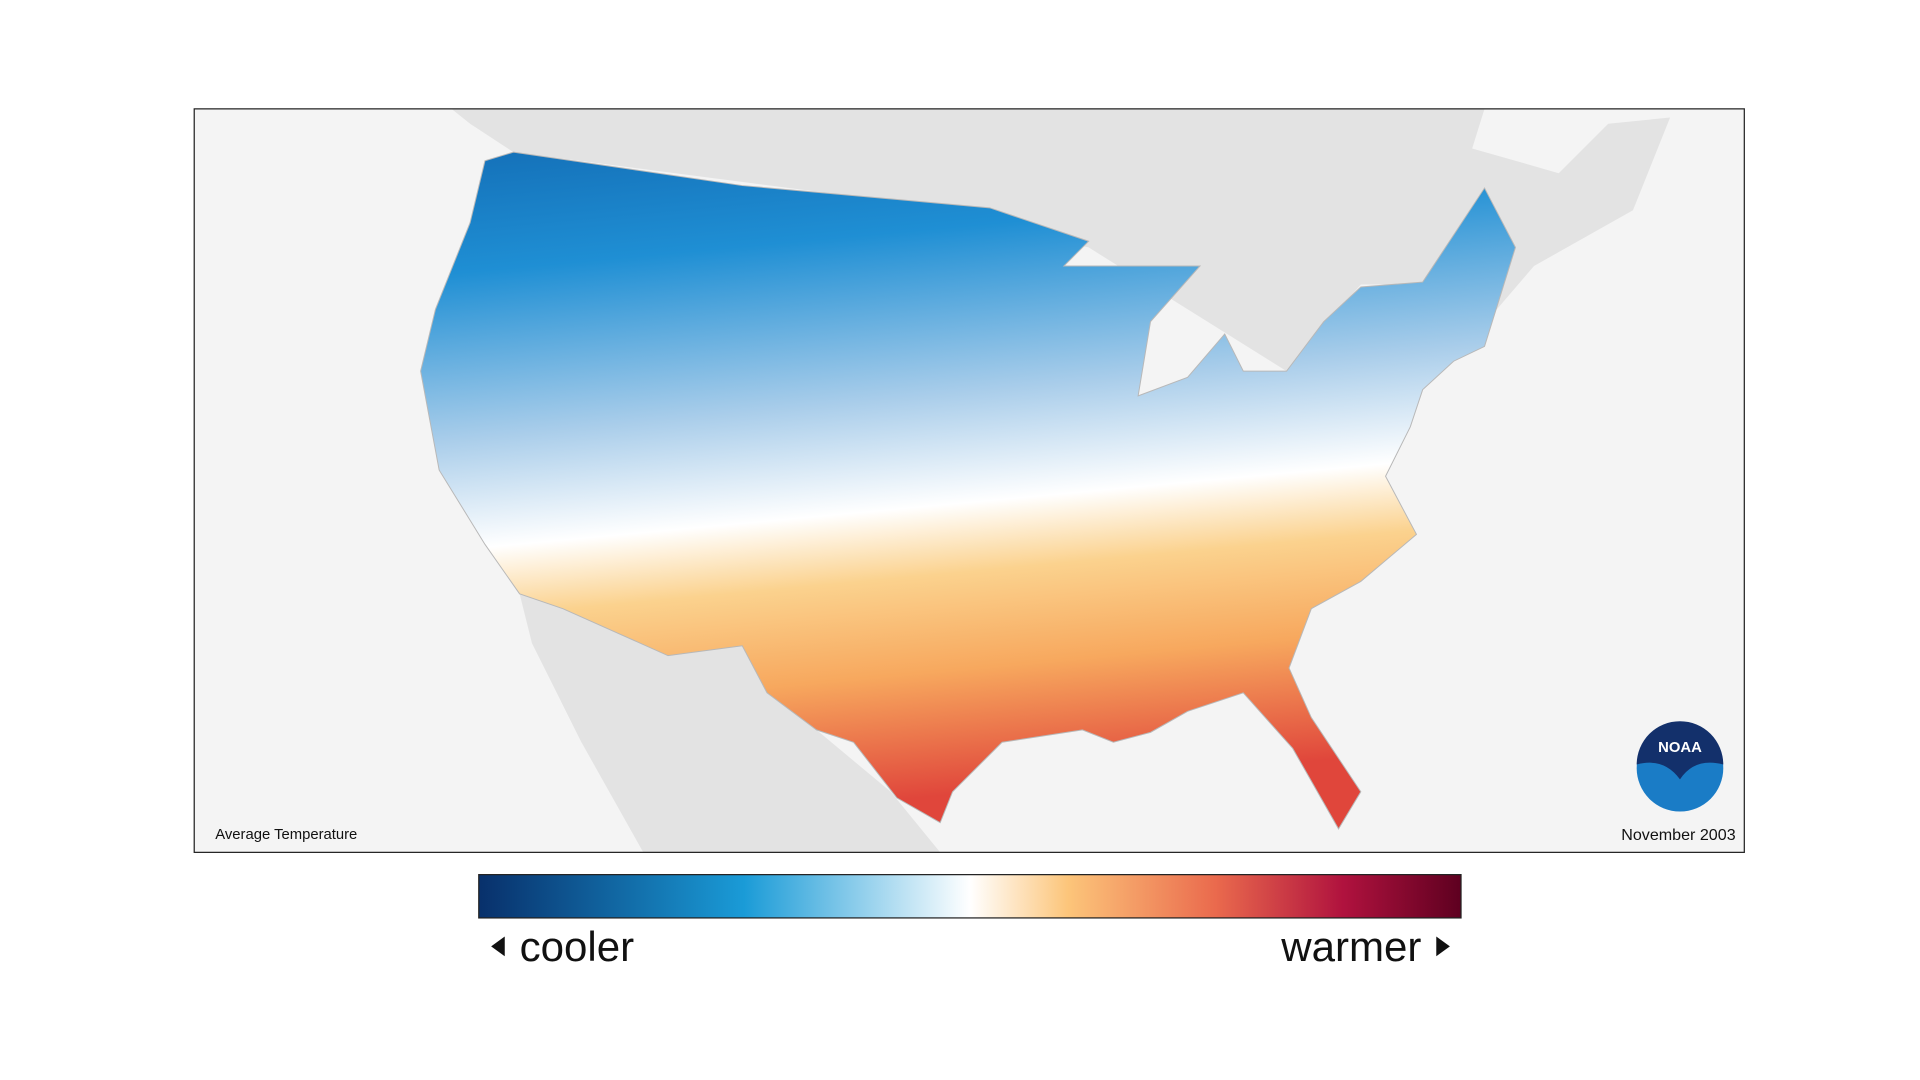 The width and height of the screenshot is (1920, 1080). Describe the element at coordinates (498, 946) in the screenshot. I see `cooler-arrow` at that location.